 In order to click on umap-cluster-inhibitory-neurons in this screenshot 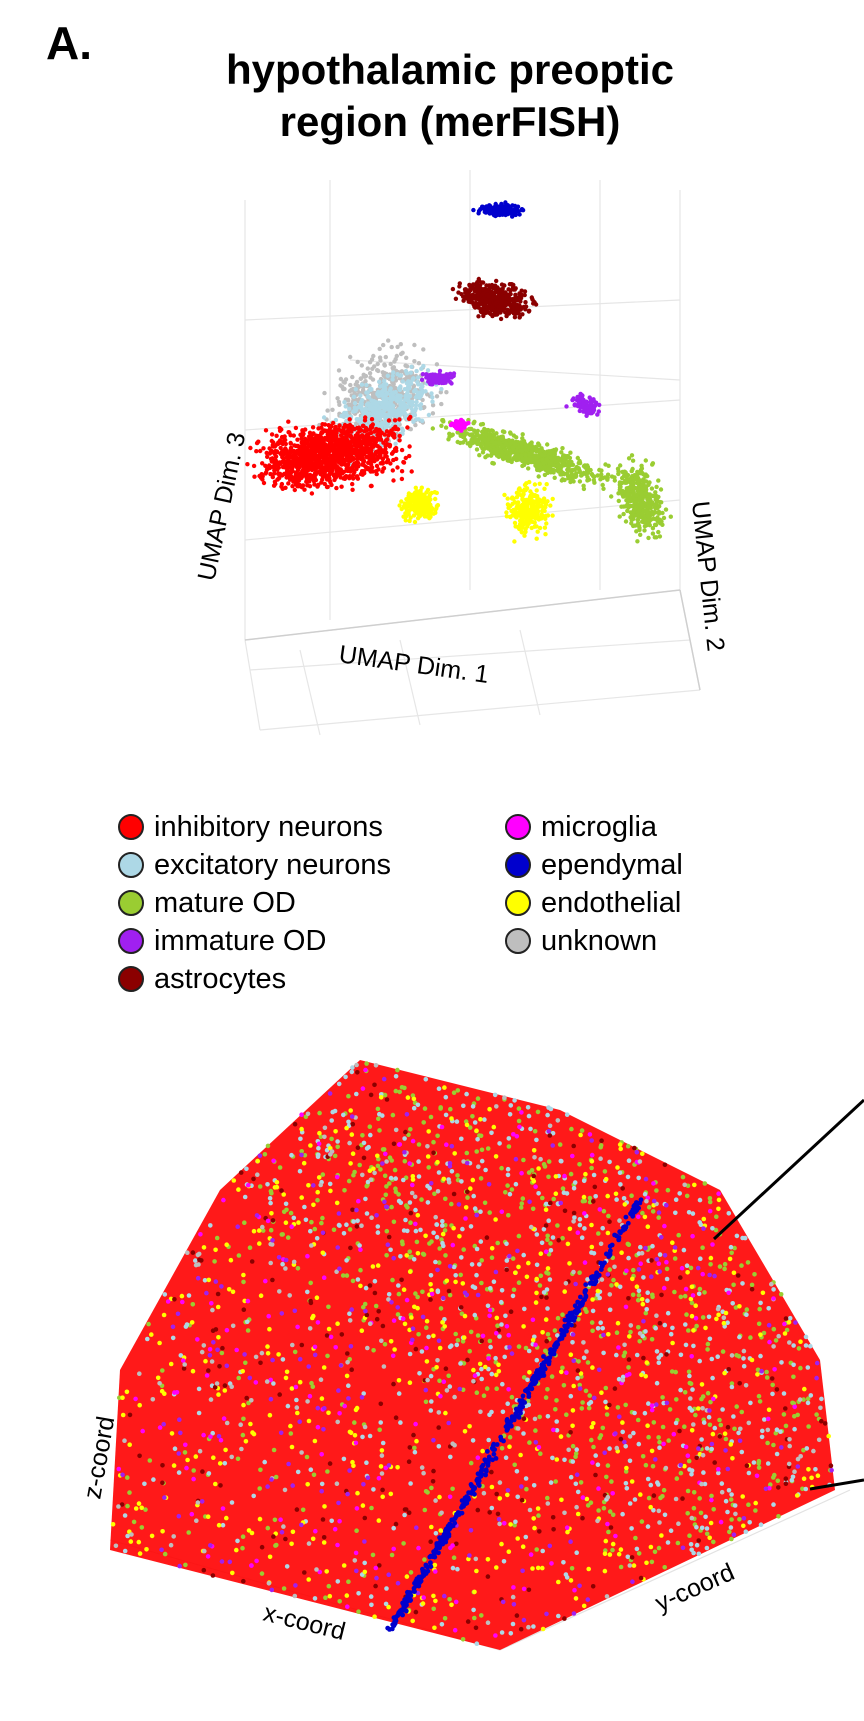, I will do `click(329, 455)`.